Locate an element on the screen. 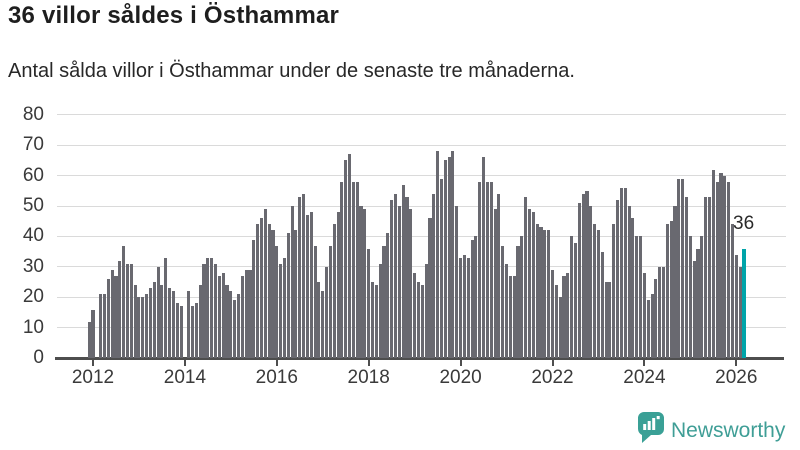  x-axis-tick-label: 2014 is located at coordinates (185, 377).